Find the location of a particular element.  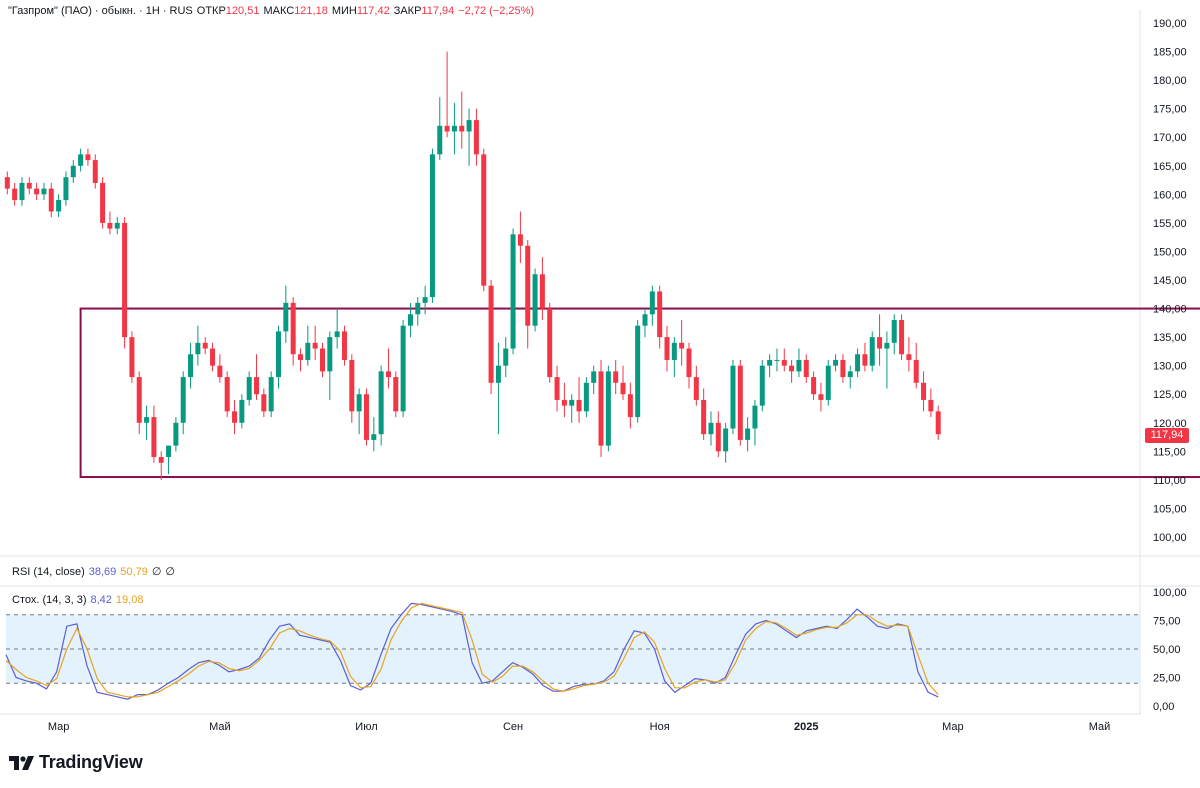

open-label: ОТКР is located at coordinates (211, 11).